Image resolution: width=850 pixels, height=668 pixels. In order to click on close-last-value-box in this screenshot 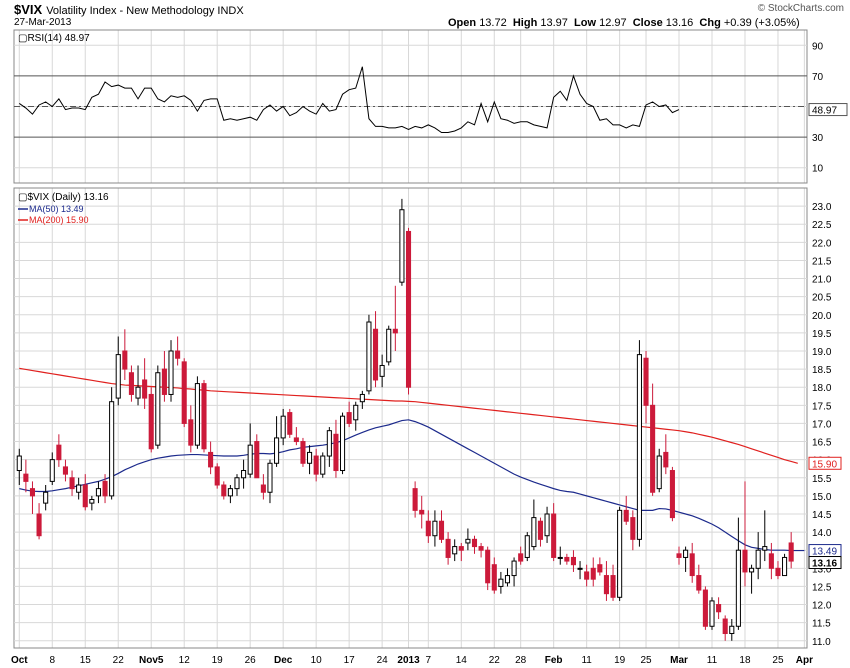, I will do `click(825, 563)`.